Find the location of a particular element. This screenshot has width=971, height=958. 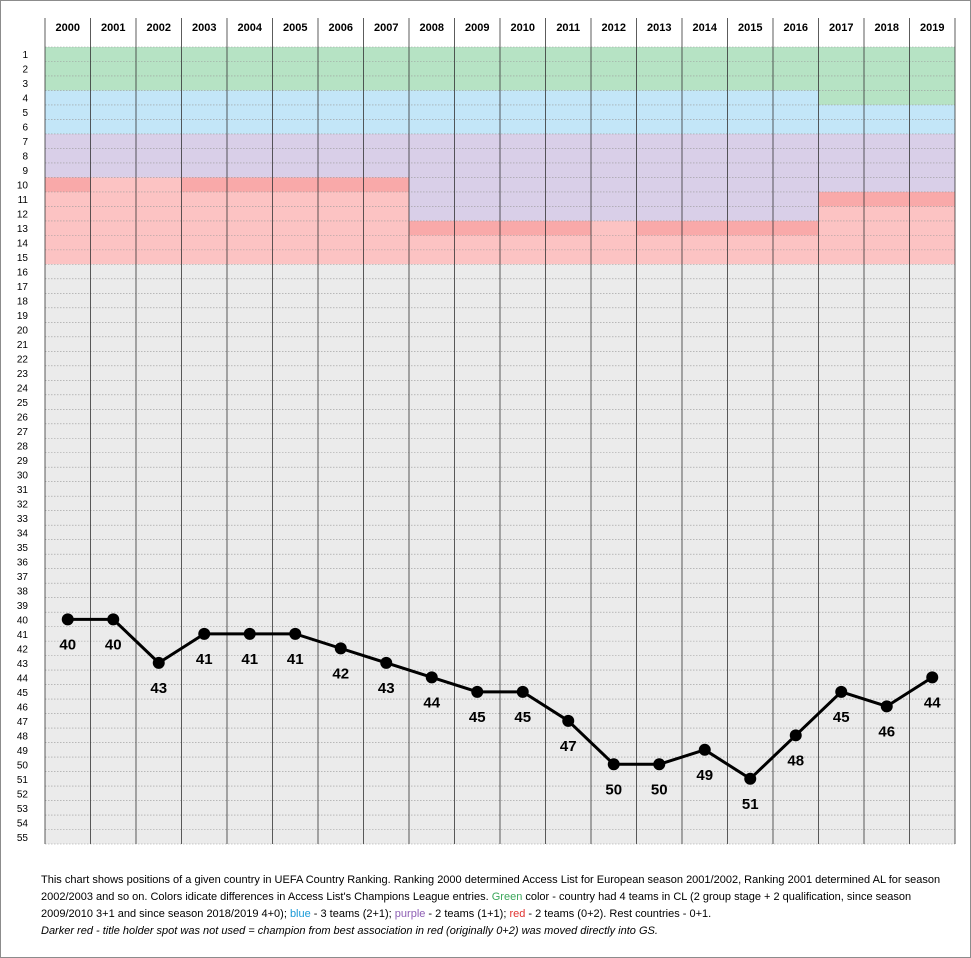

y-tick-label: 6 is located at coordinates (25, 128).